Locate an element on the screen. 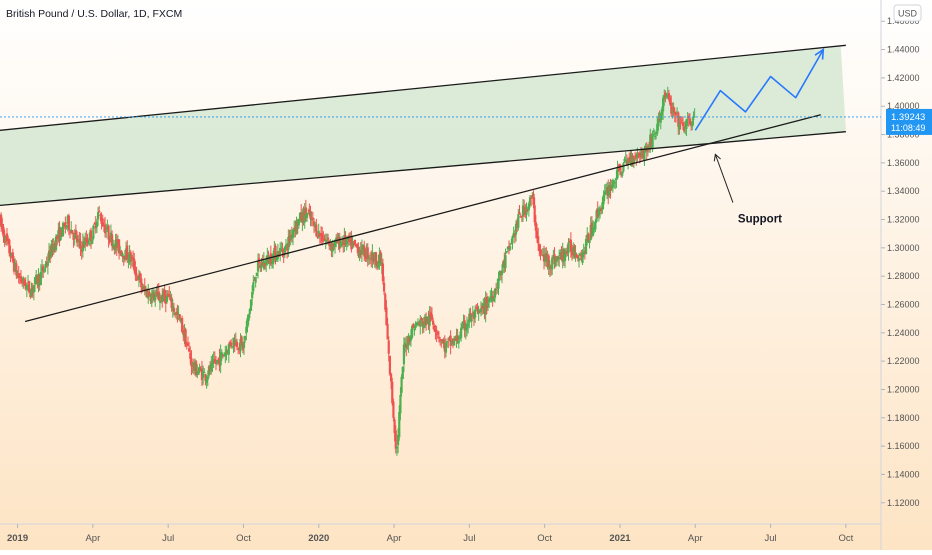 This screenshot has width=932, height=555. y-tick-label: 1.16000 is located at coordinates (903, 446).